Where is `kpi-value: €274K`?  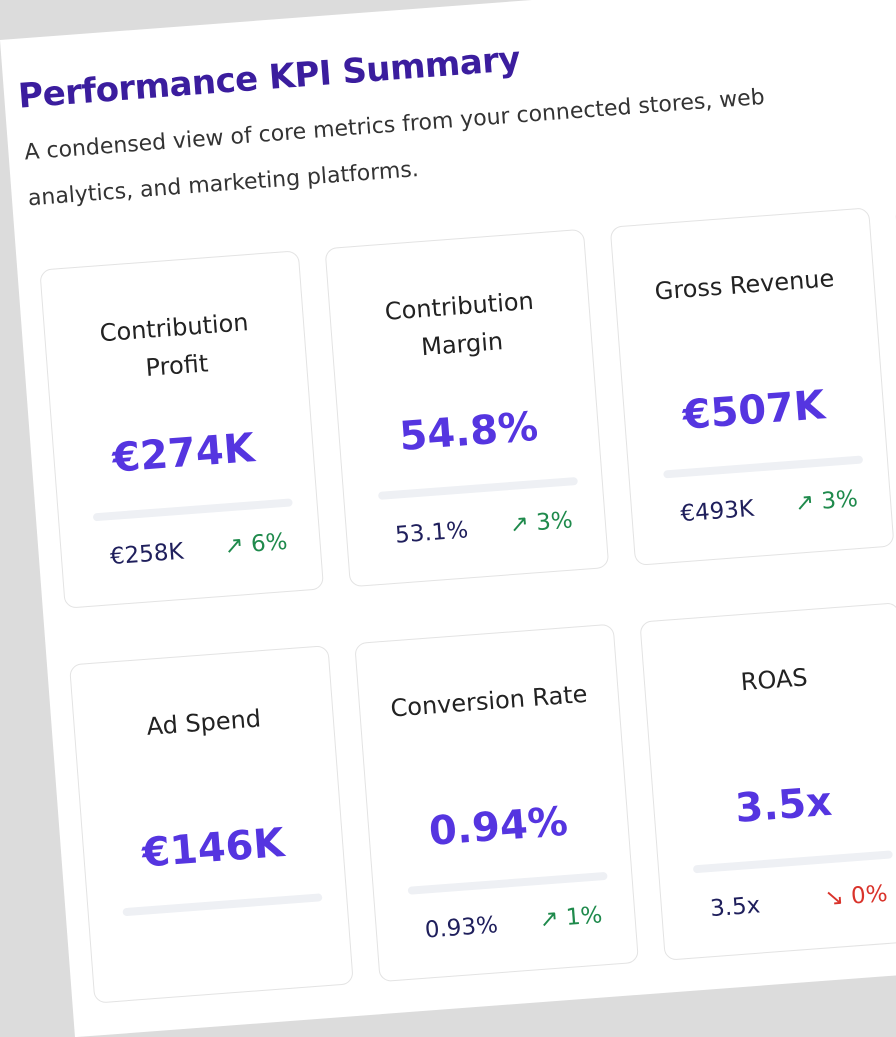
kpi-value: €274K is located at coordinates (183, 453).